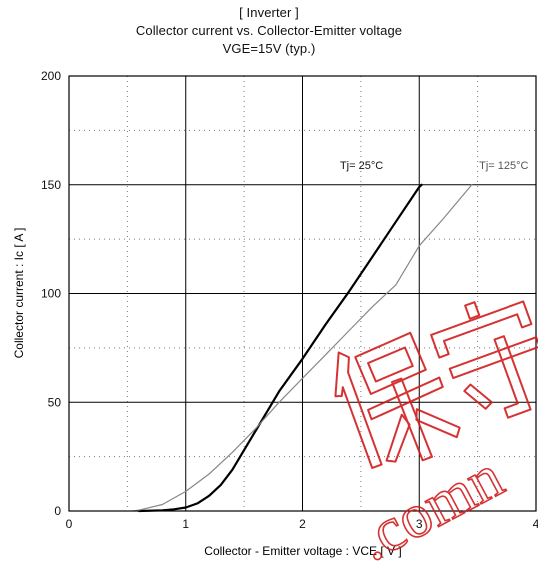 Image resolution: width=538 pixels, height=562 pixels. Describe the element at coordinates (51, 185) in the screenshot. I see `y-tick-label: 150` at that location.